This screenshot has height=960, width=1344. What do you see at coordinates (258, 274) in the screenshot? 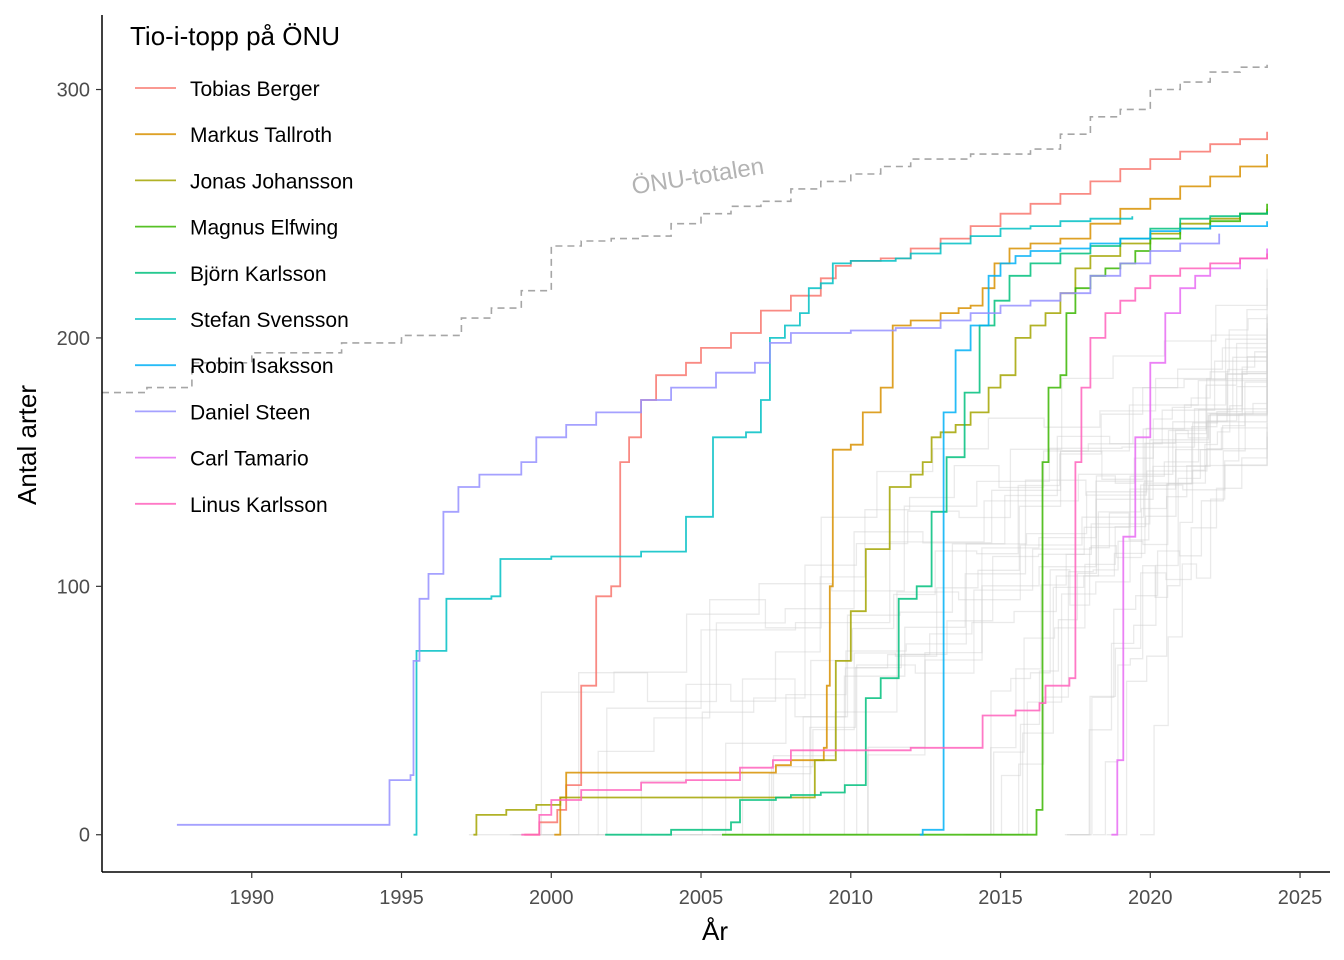
I see `legend-label: Björn Karlsson` at bounding box center [258, 274].